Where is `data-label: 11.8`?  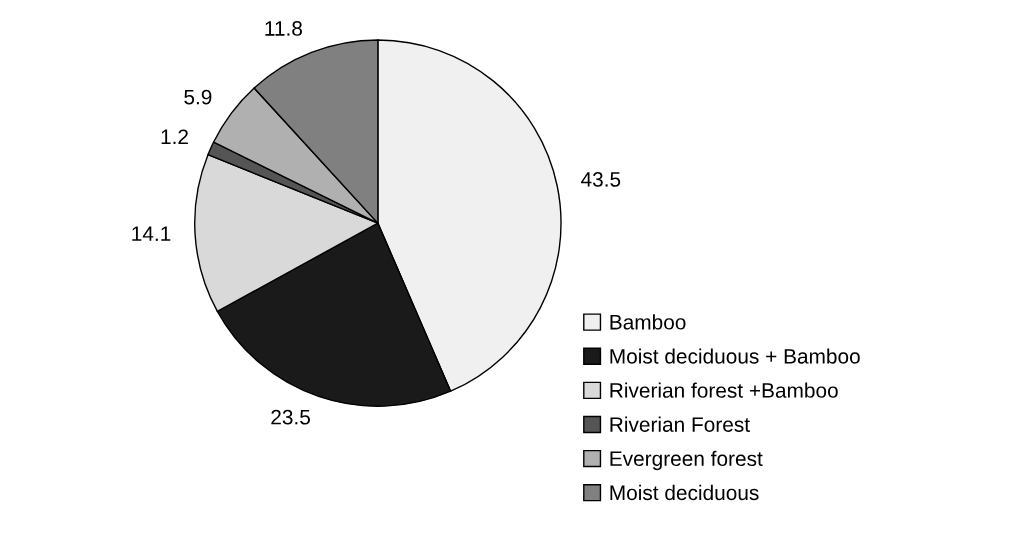
data-label: 11.8 is located at coordinates (283, 28).